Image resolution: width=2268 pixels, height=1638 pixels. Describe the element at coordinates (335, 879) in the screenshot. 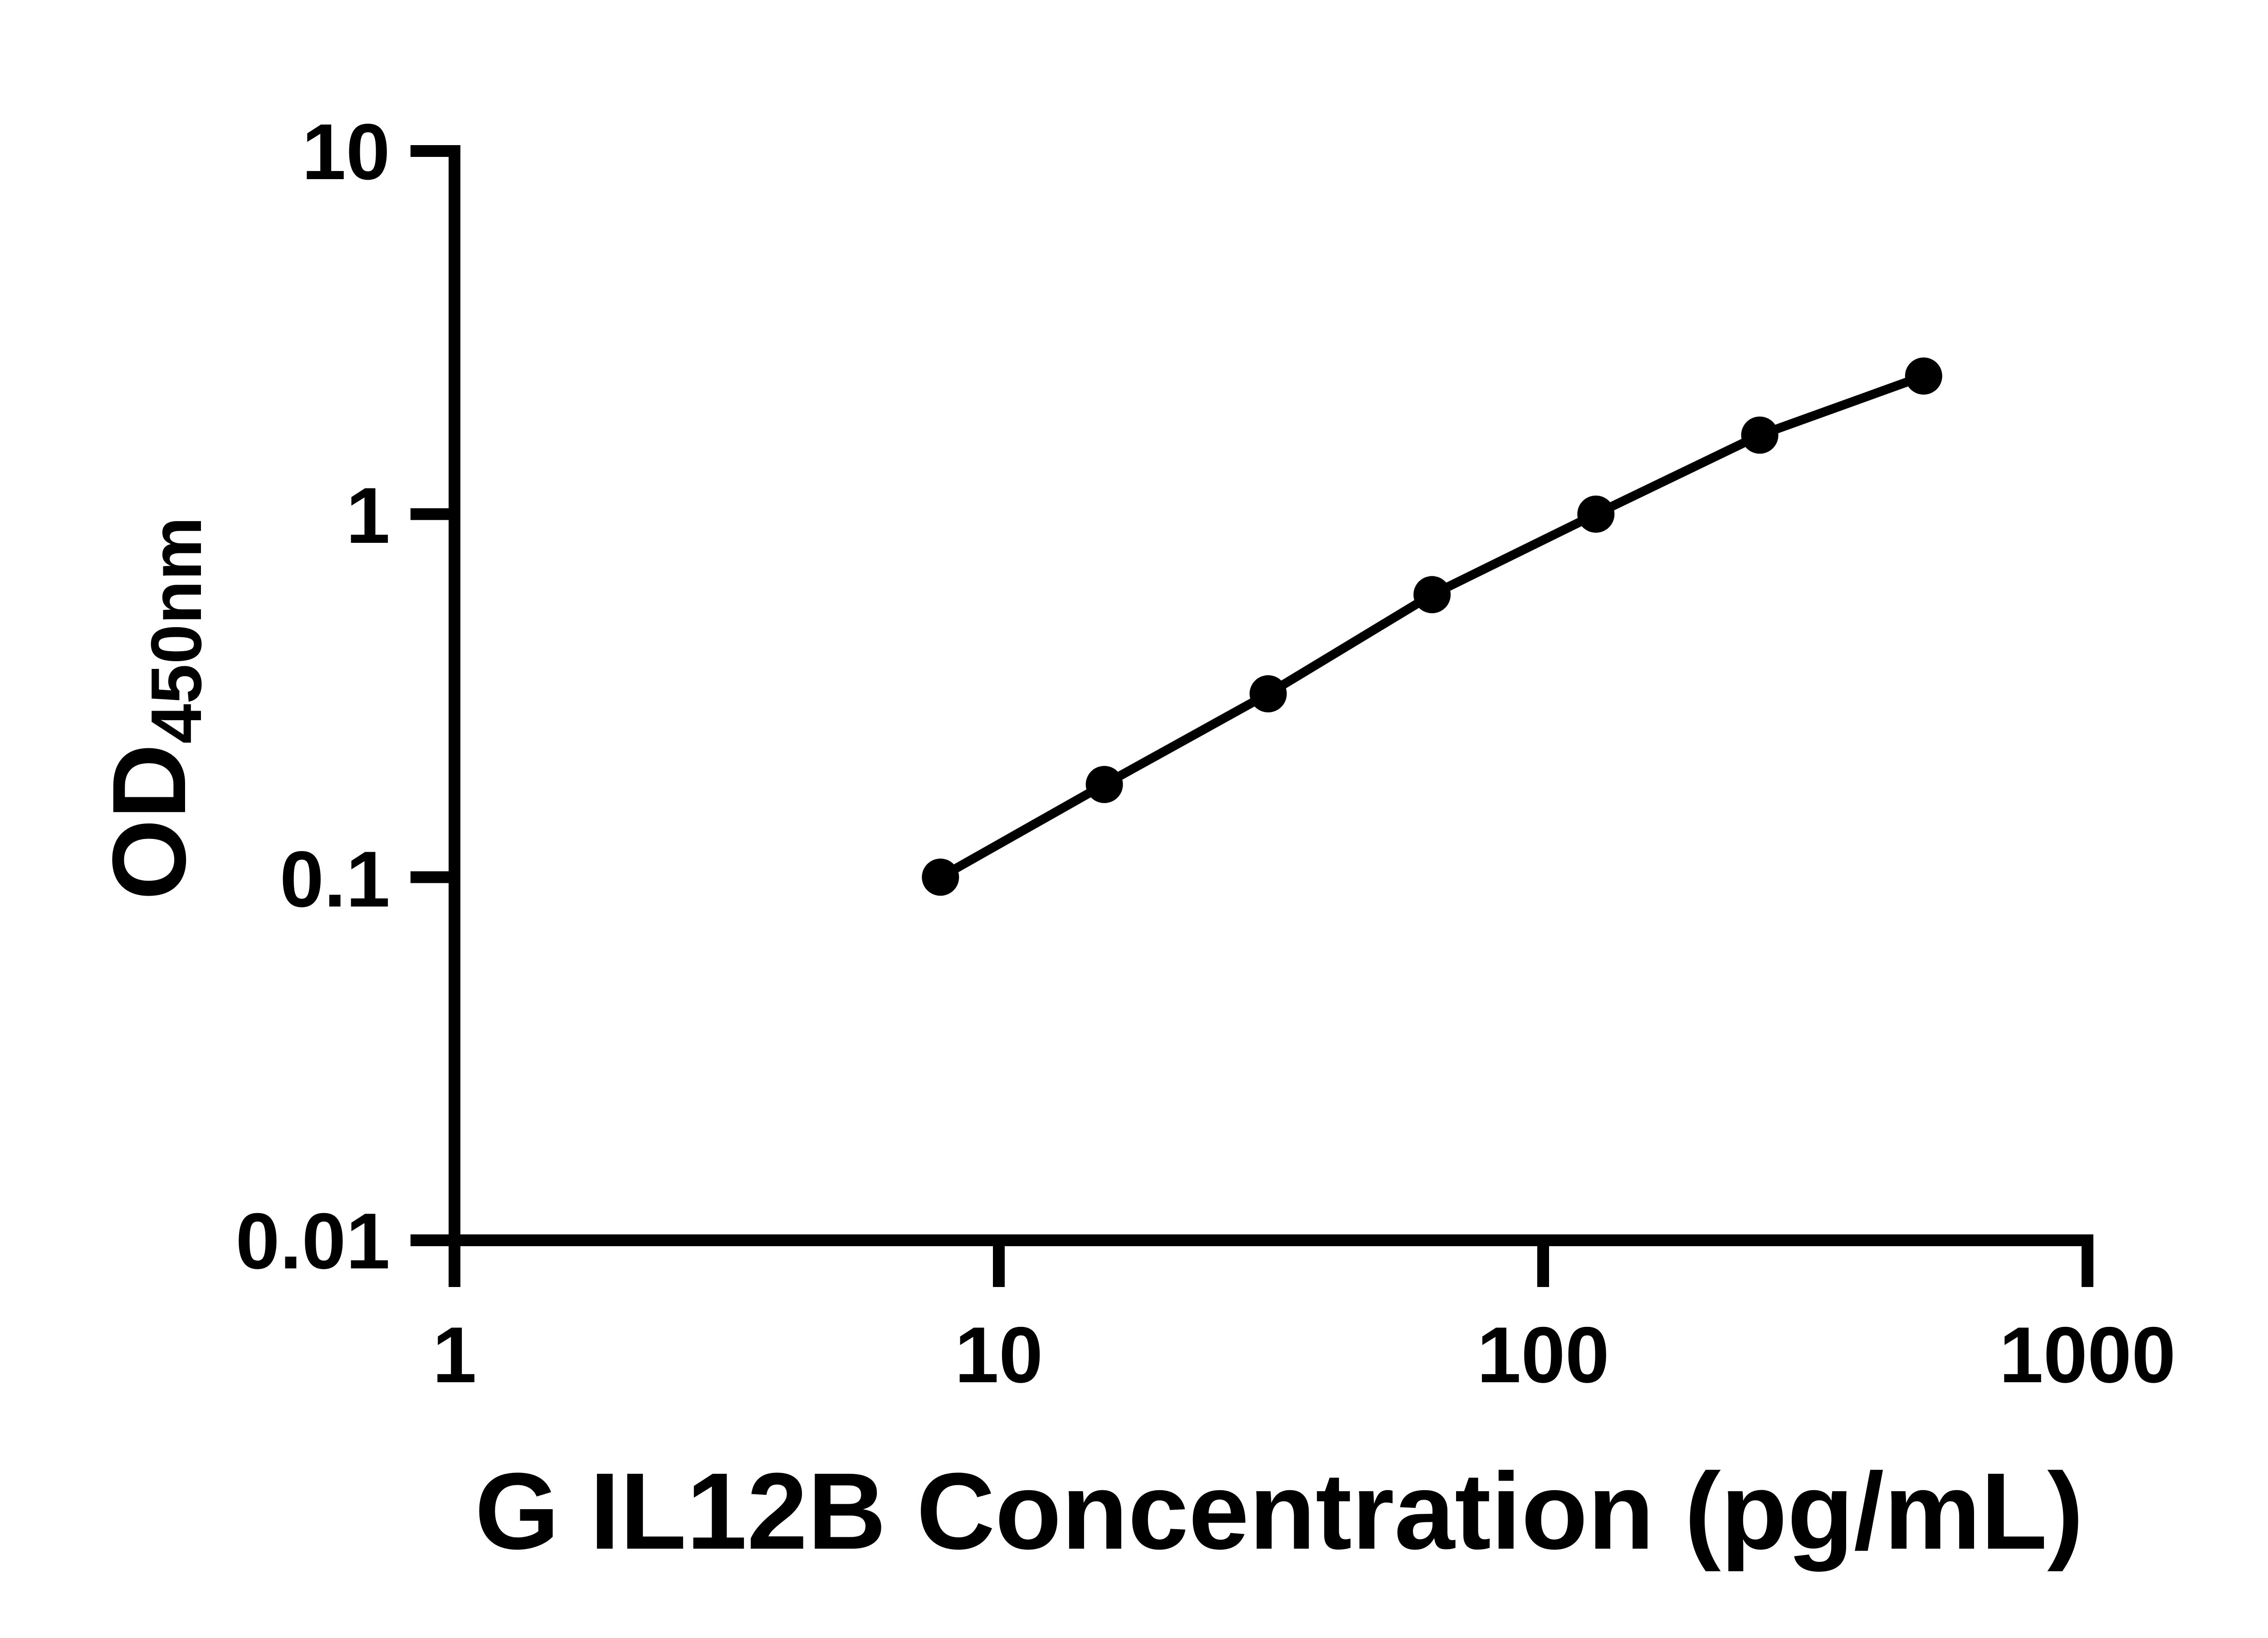

I see `y-tick-label: 0.1` at that location.